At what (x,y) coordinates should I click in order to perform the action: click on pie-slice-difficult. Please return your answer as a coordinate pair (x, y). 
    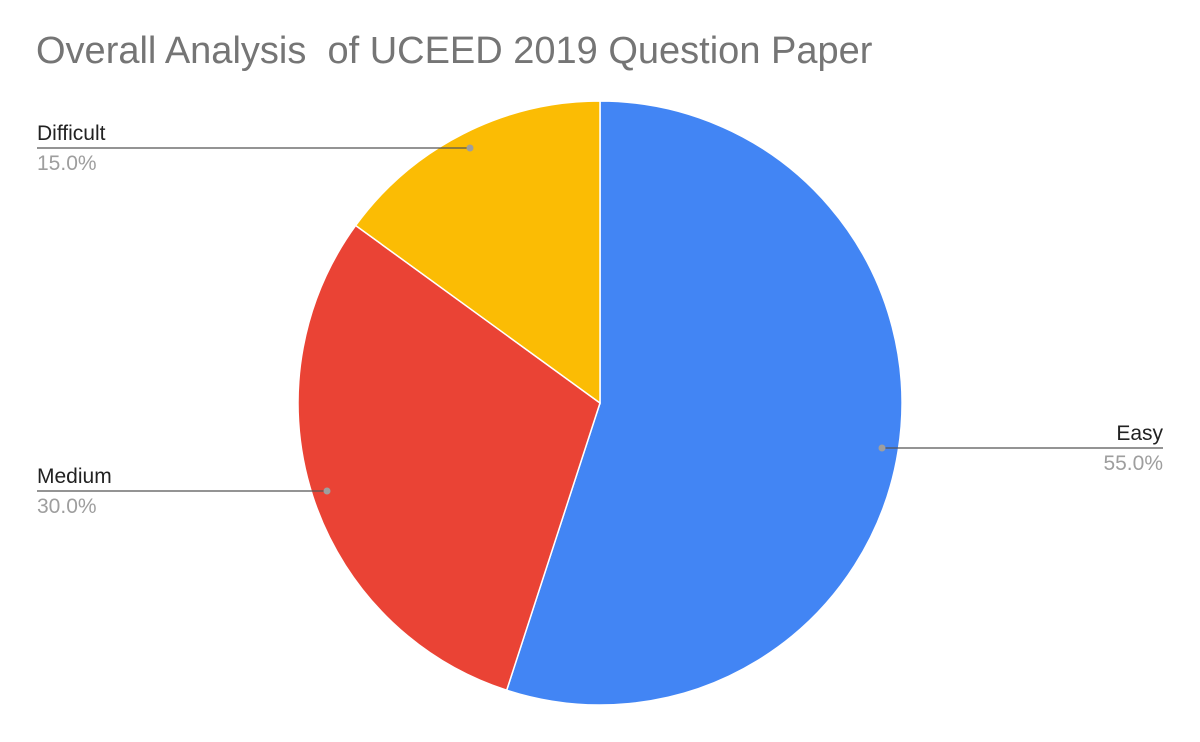
    Looking at the image, I should click on (477, 252).